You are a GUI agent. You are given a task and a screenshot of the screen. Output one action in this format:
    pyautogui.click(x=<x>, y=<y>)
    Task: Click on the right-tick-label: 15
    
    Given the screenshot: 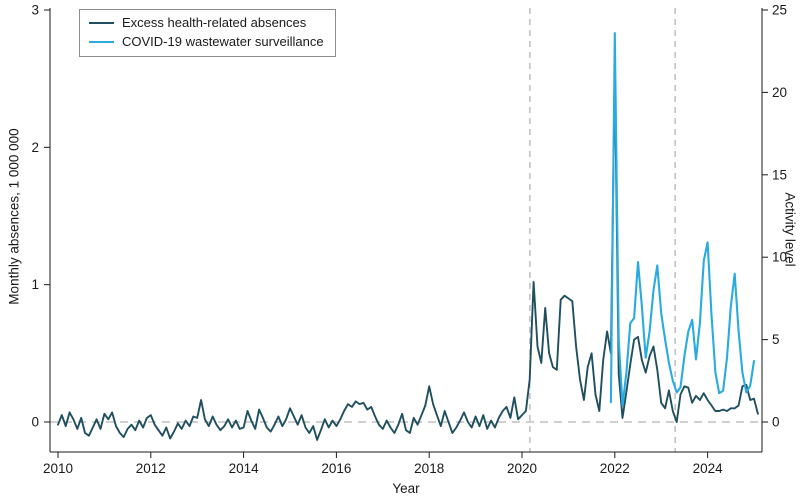 What is the action you would take?
    pyautogui.click(x=779, y=174)
    